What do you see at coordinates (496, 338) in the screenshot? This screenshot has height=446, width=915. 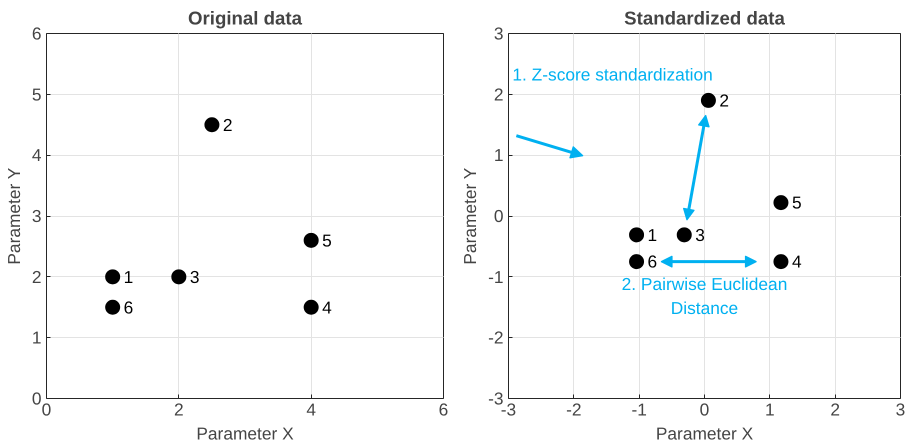 I see `y-tick-label: -2` at bounding box center [496, 338].